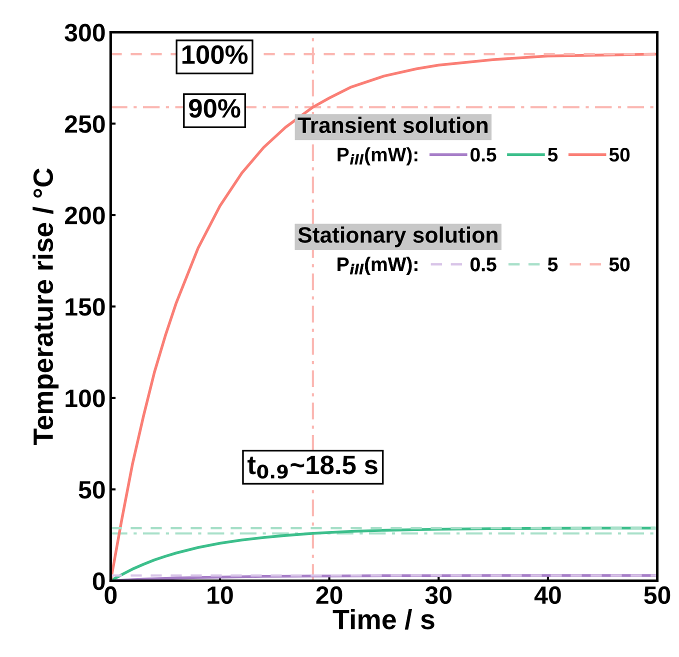  I want to click on x-tick-label: 50, so click(657, 595).